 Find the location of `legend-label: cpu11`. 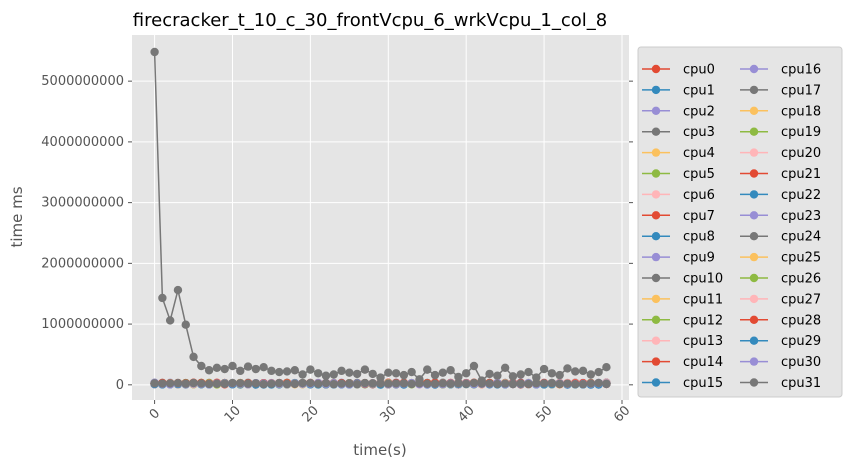

legend-label: cpu11 is located at coordinates (703, 299).